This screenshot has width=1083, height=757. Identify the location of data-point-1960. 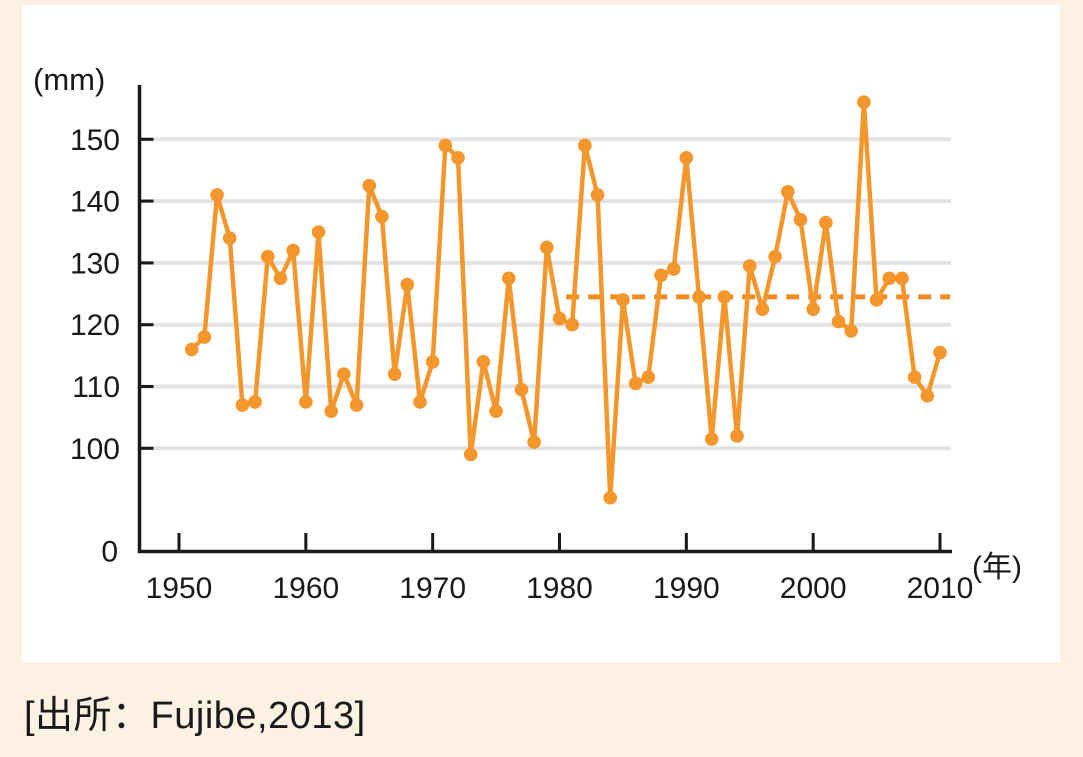
(306, 402).